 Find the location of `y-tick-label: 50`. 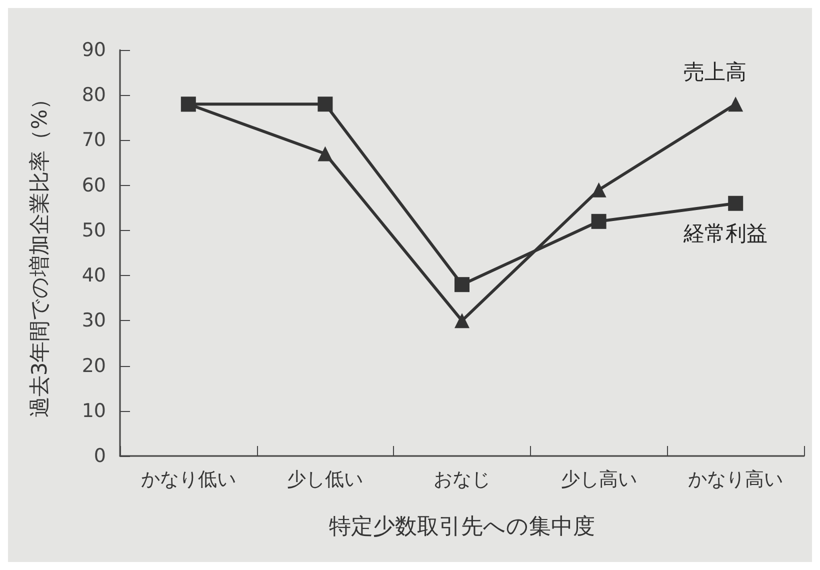

y-tick-label: 50 is located at coordinates (94, 230).